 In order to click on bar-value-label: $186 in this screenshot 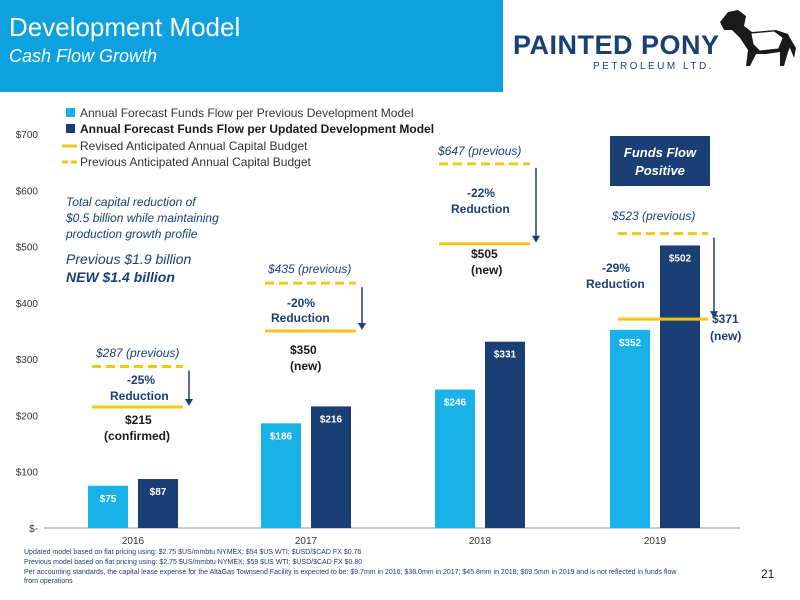, I will do `click(281, 436)`.